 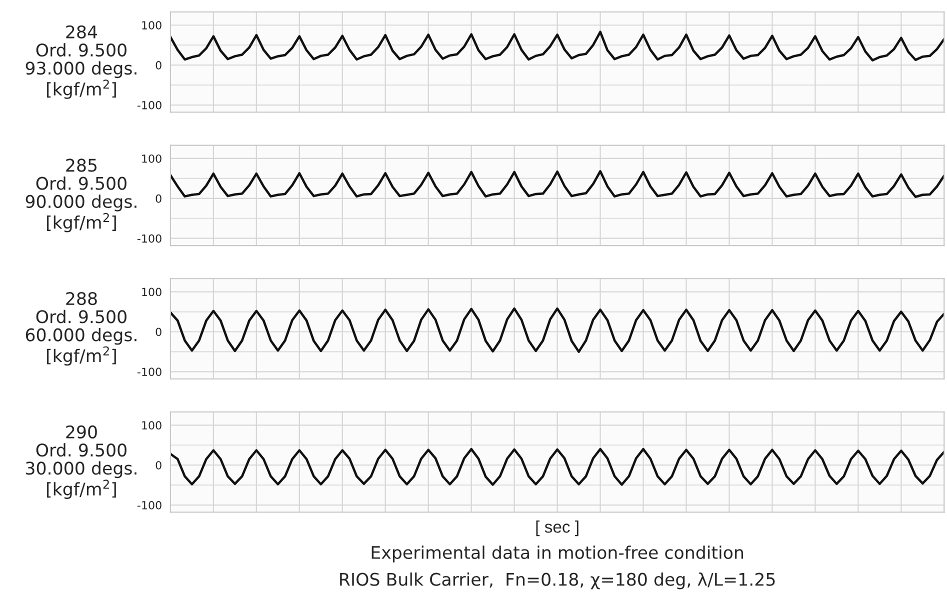 What do you see at coordinates (557, 581) in the screenshot?
I see `text: RIOS Bulk Carrier, Fn=0.18, χ=180 deg, λ/L=1.25` at bounding box center [557, 581].